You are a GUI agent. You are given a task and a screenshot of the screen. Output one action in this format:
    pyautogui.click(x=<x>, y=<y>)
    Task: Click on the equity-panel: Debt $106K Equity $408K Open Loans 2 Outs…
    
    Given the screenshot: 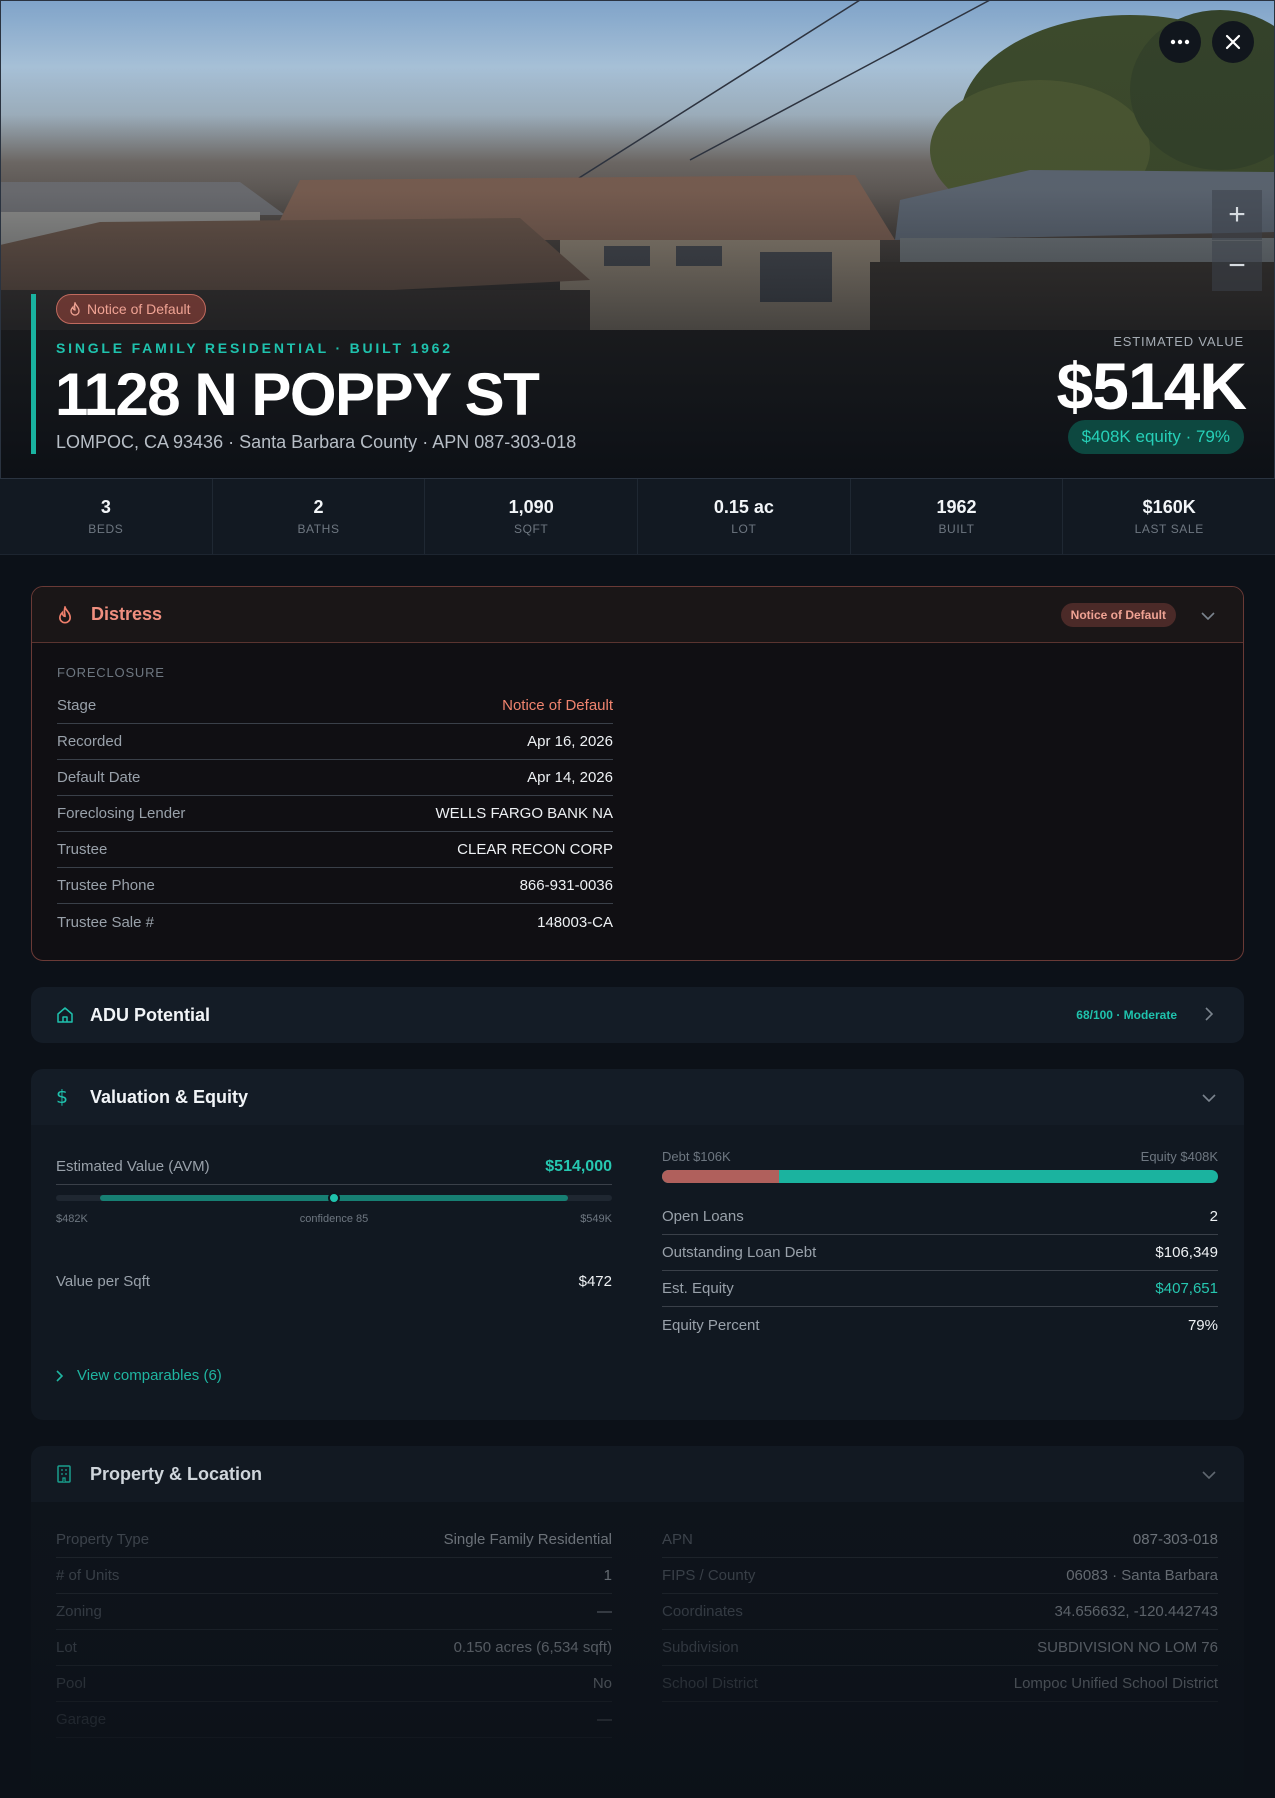 What is the action you would take?
    pyautogui.click(x=940, y=1246)
    